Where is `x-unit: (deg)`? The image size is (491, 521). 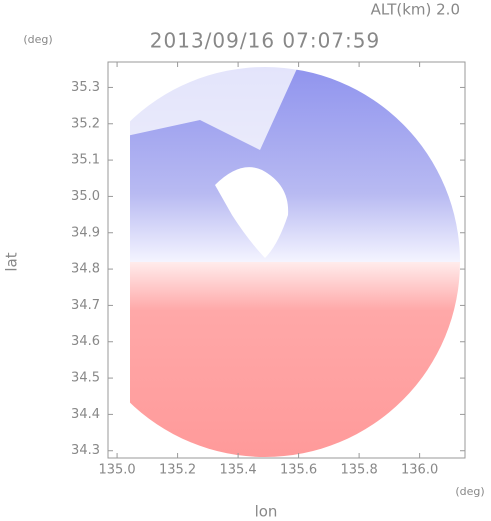 x-unit: (deg) is located at coordinates (469, 491).